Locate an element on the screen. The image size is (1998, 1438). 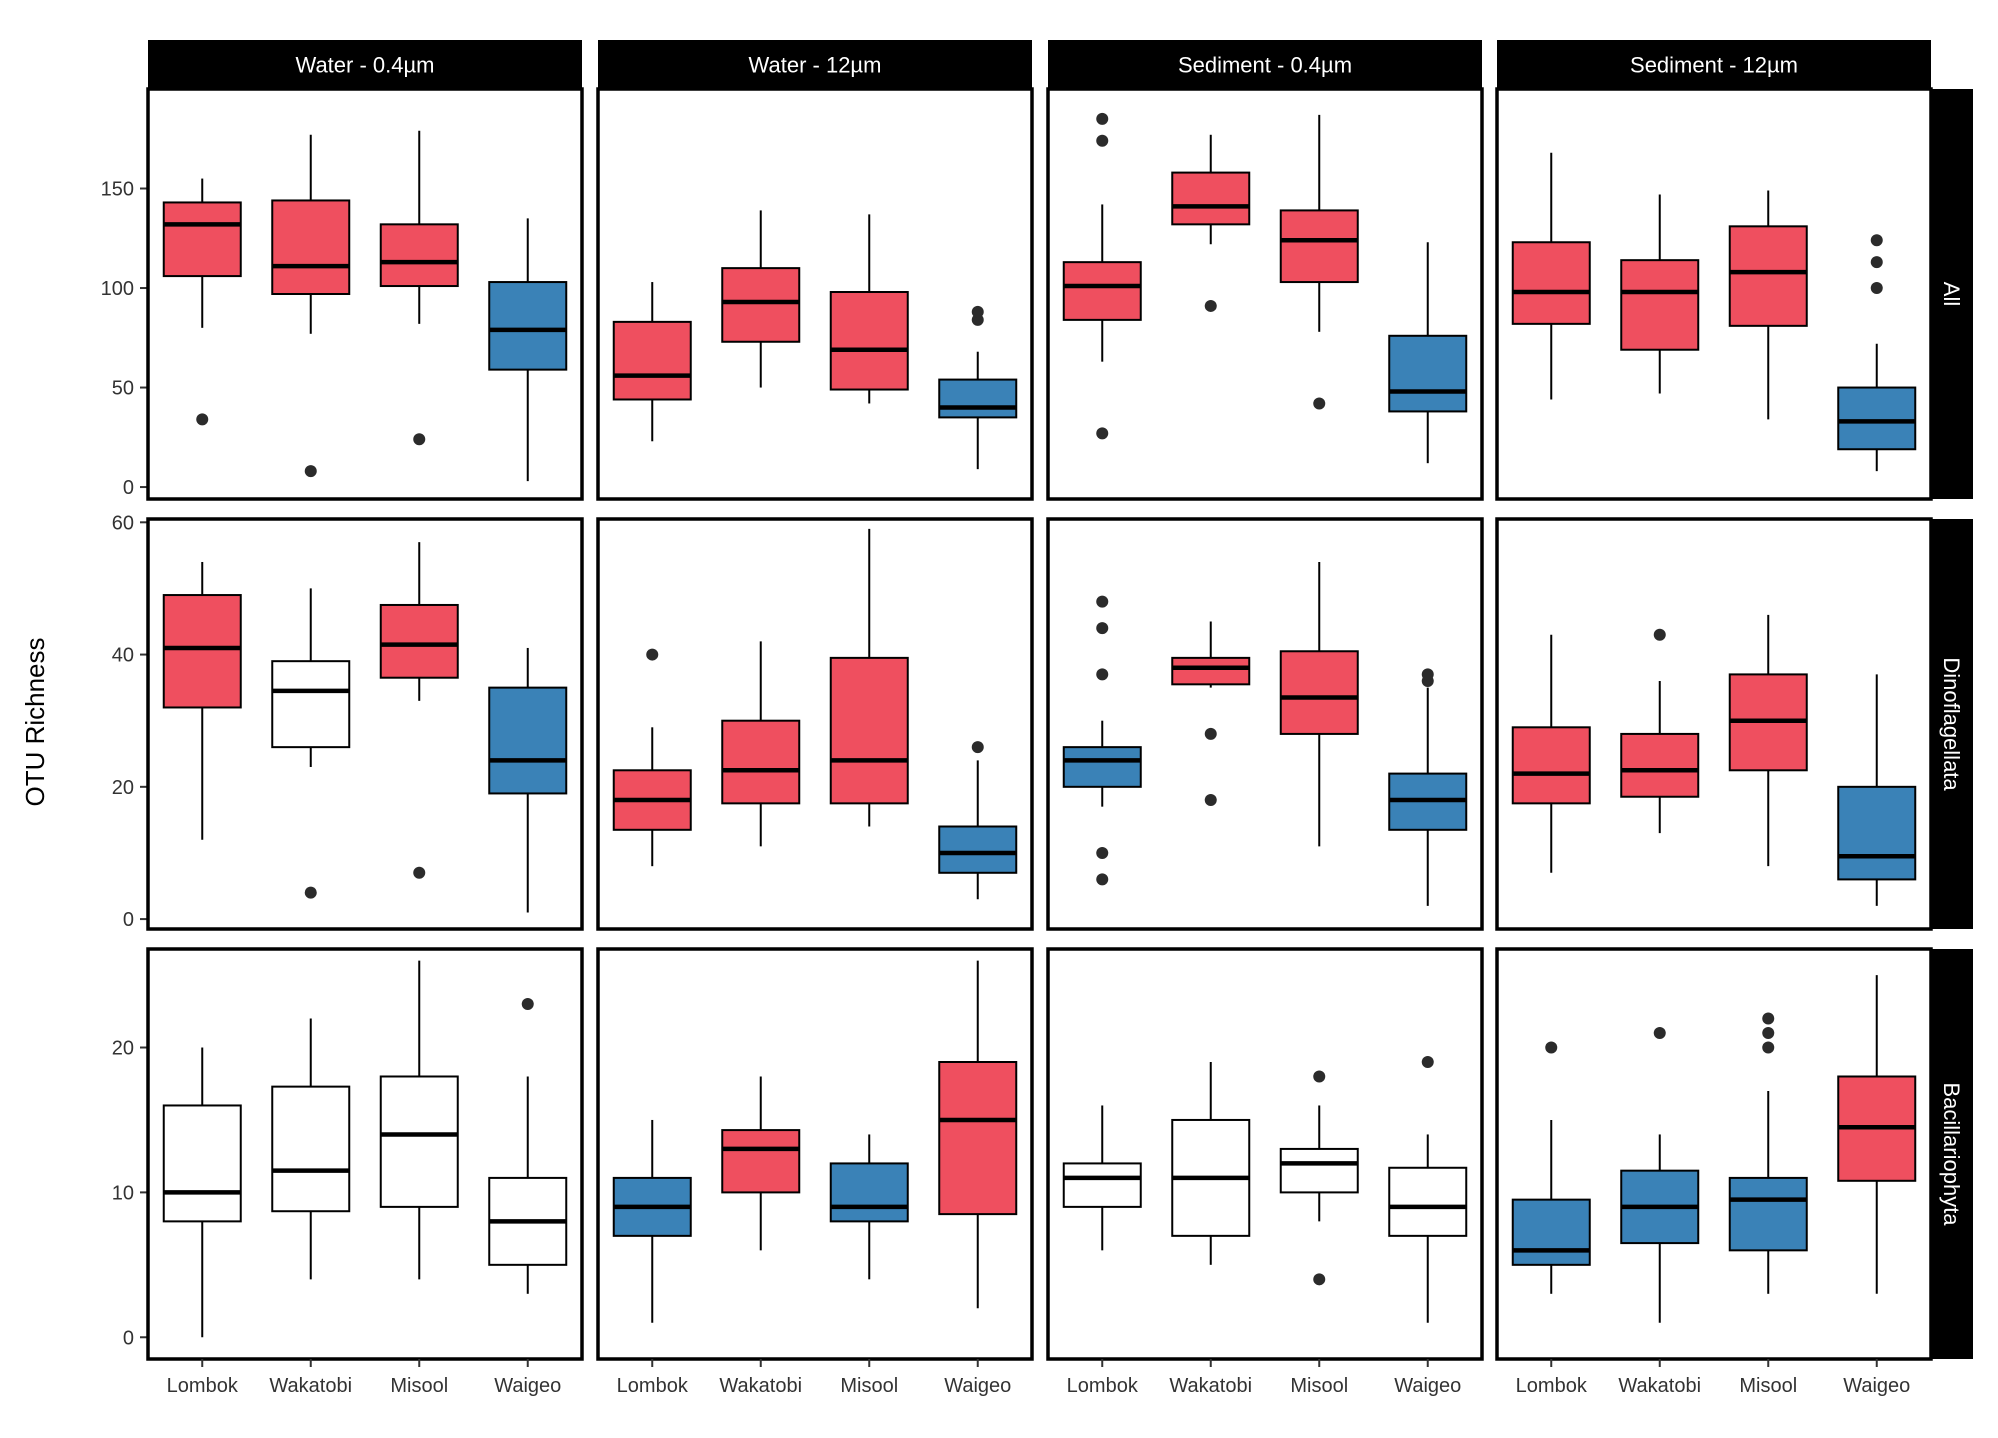
strip-water-0-4-m is located at coordinates (365, 64).